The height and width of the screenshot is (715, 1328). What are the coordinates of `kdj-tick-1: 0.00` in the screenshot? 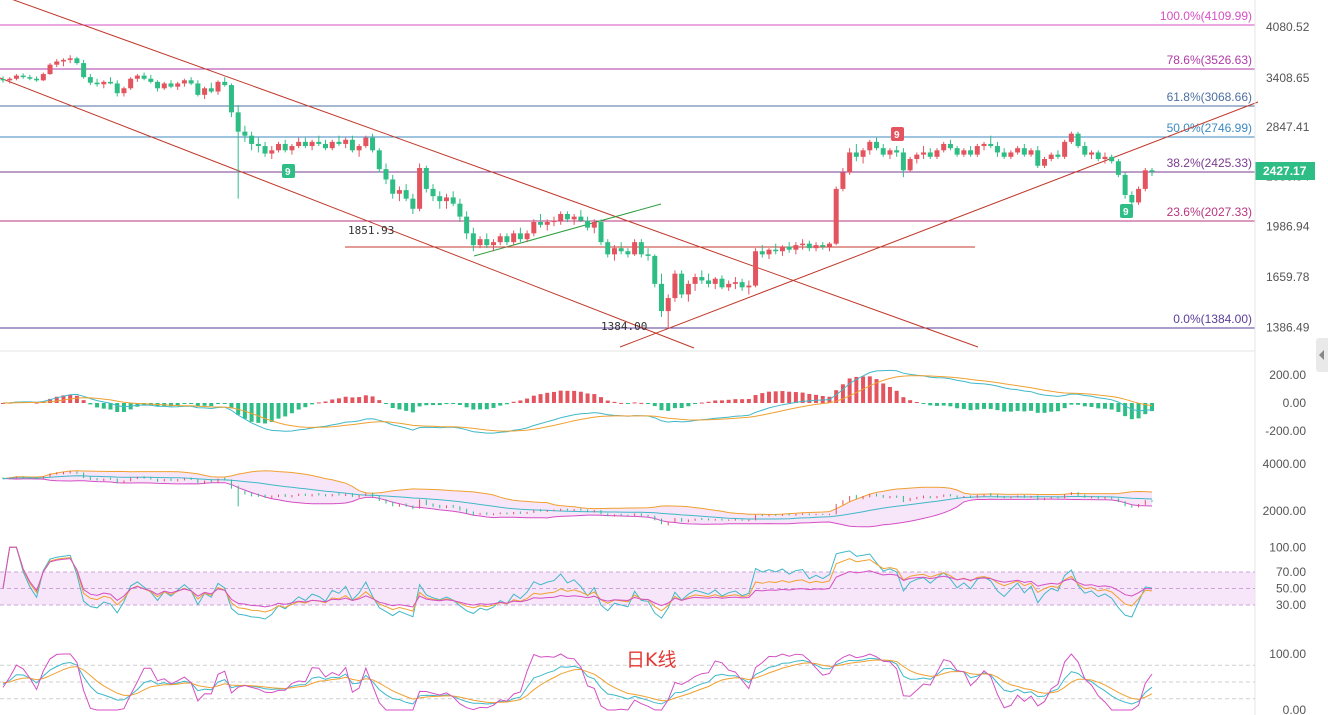 It's located at (1295, 709).